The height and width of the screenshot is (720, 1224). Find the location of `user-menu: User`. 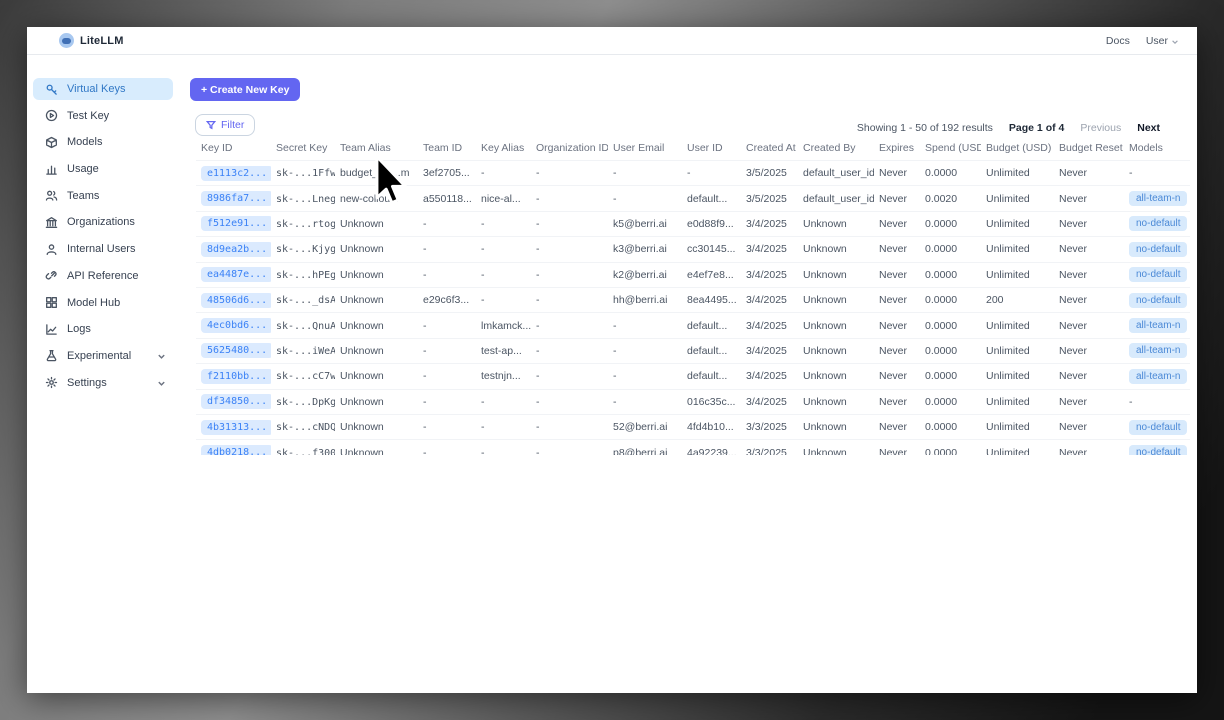

user-menu: User is located at coordinates (1162, 41).